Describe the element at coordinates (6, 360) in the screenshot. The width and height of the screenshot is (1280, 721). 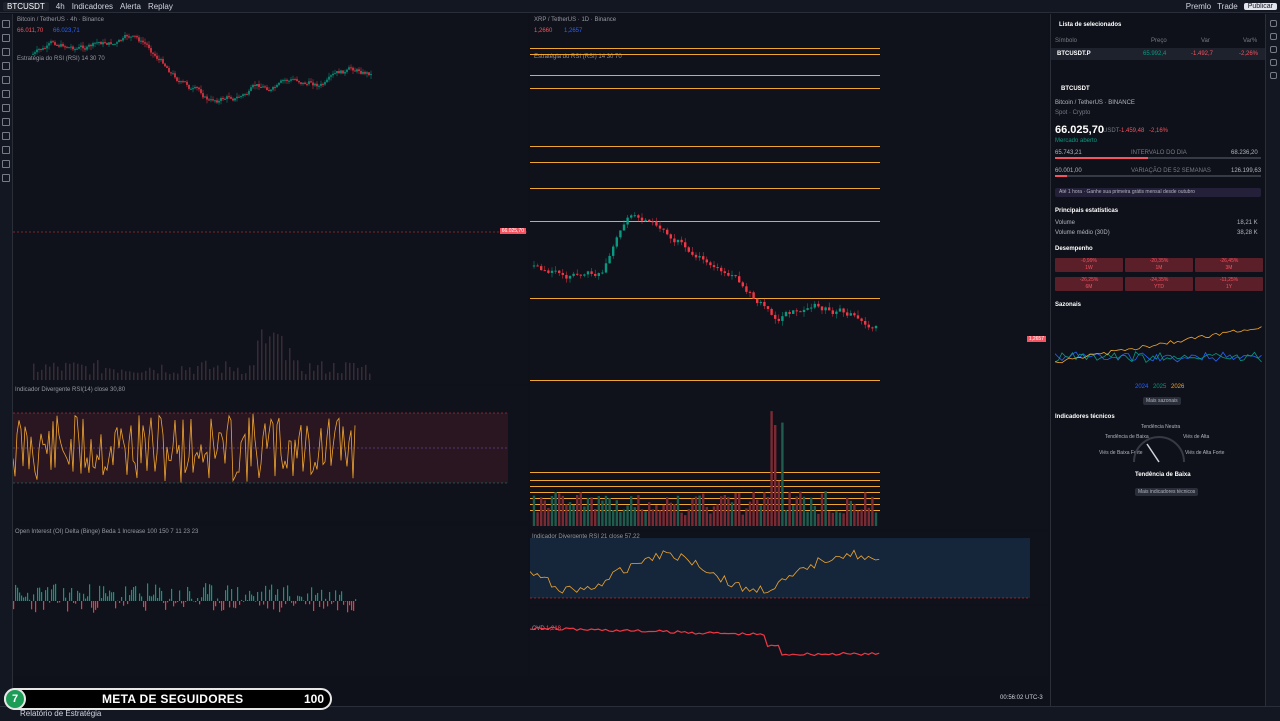
I see `drawing-toolbar` at that location.